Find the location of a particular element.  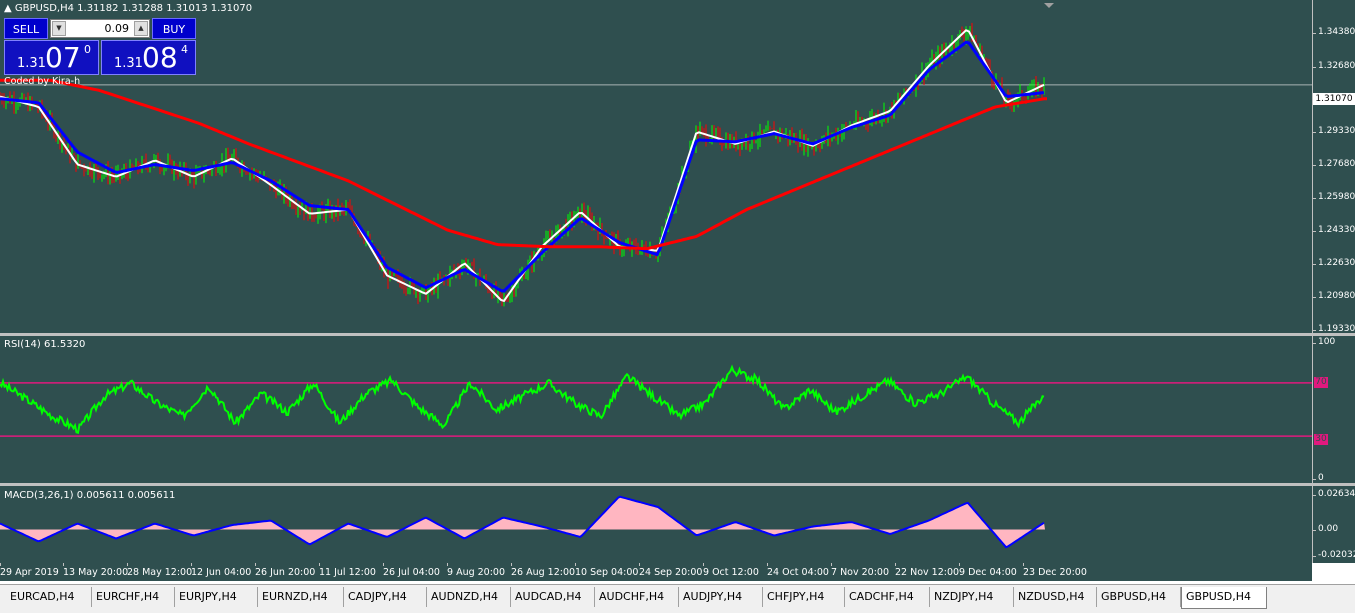

tab-eurcad-h4: EURCAD,H4 is located at coordinates (49, 597).